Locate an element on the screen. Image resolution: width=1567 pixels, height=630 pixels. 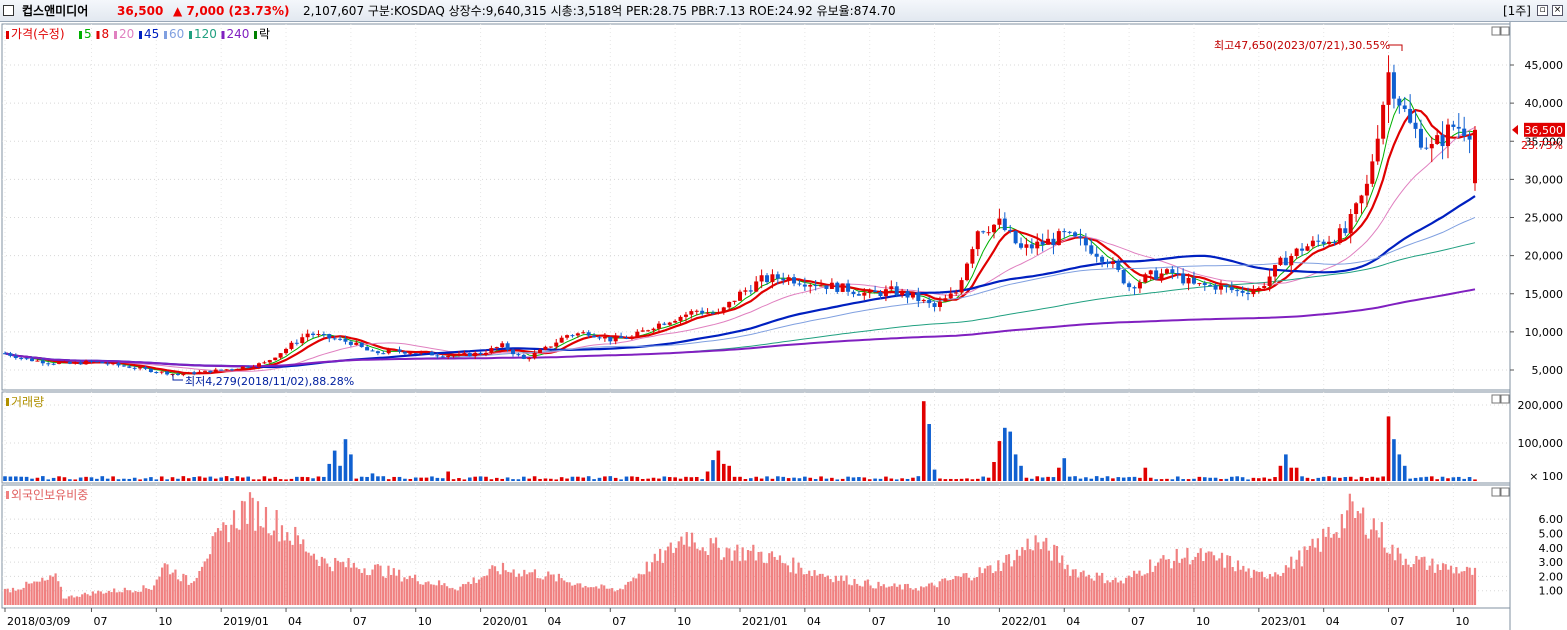
current-price-box is located at coordinates (1544, 129).